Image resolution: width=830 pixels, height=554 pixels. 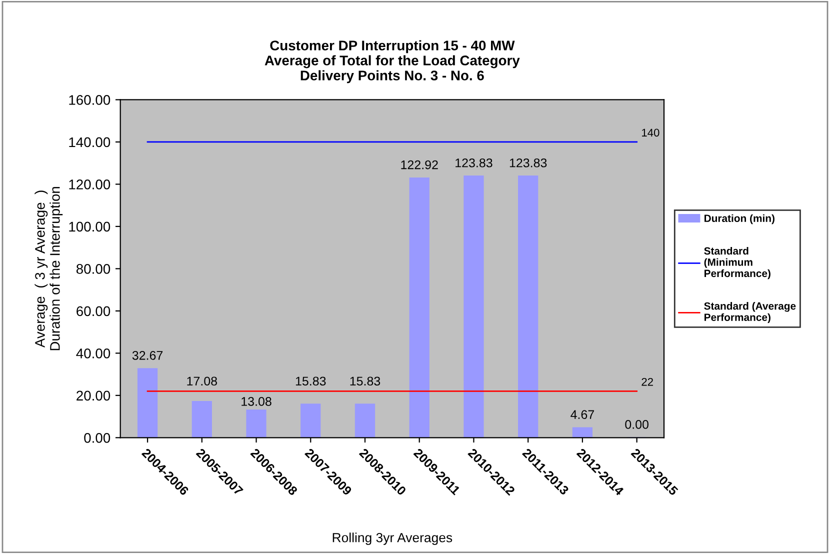 I want to click on y-tick-label: 60.00, so click(x=93, y=311).